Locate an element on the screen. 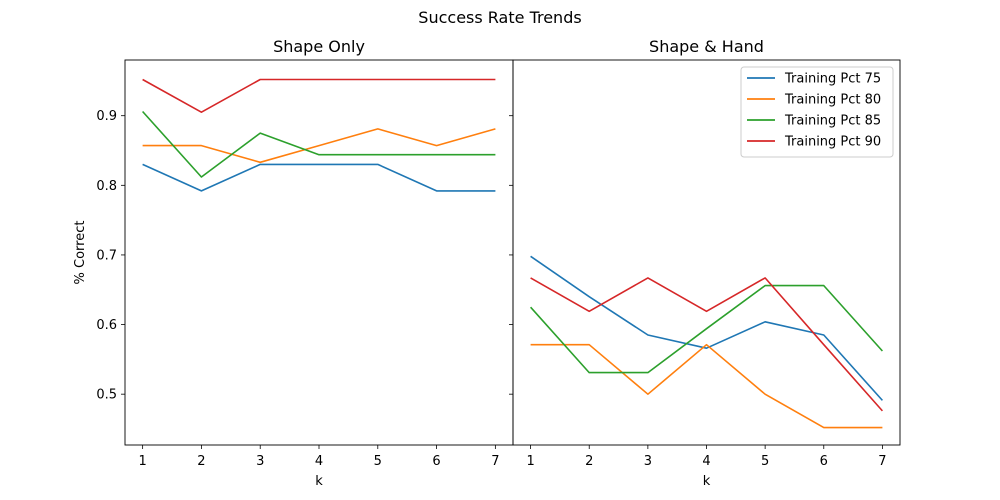  y-axis-label: % Correct is located at coordinates (80, 253).